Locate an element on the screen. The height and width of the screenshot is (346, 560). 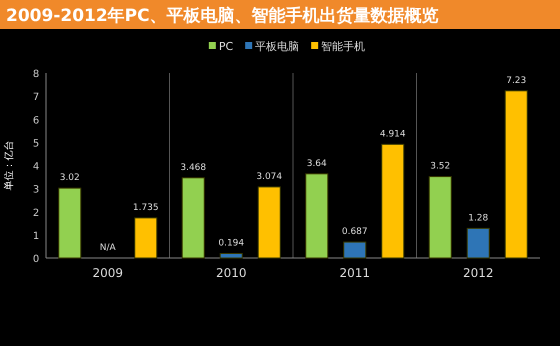
data-label: 1.735 is located at coordinates (145, 207).